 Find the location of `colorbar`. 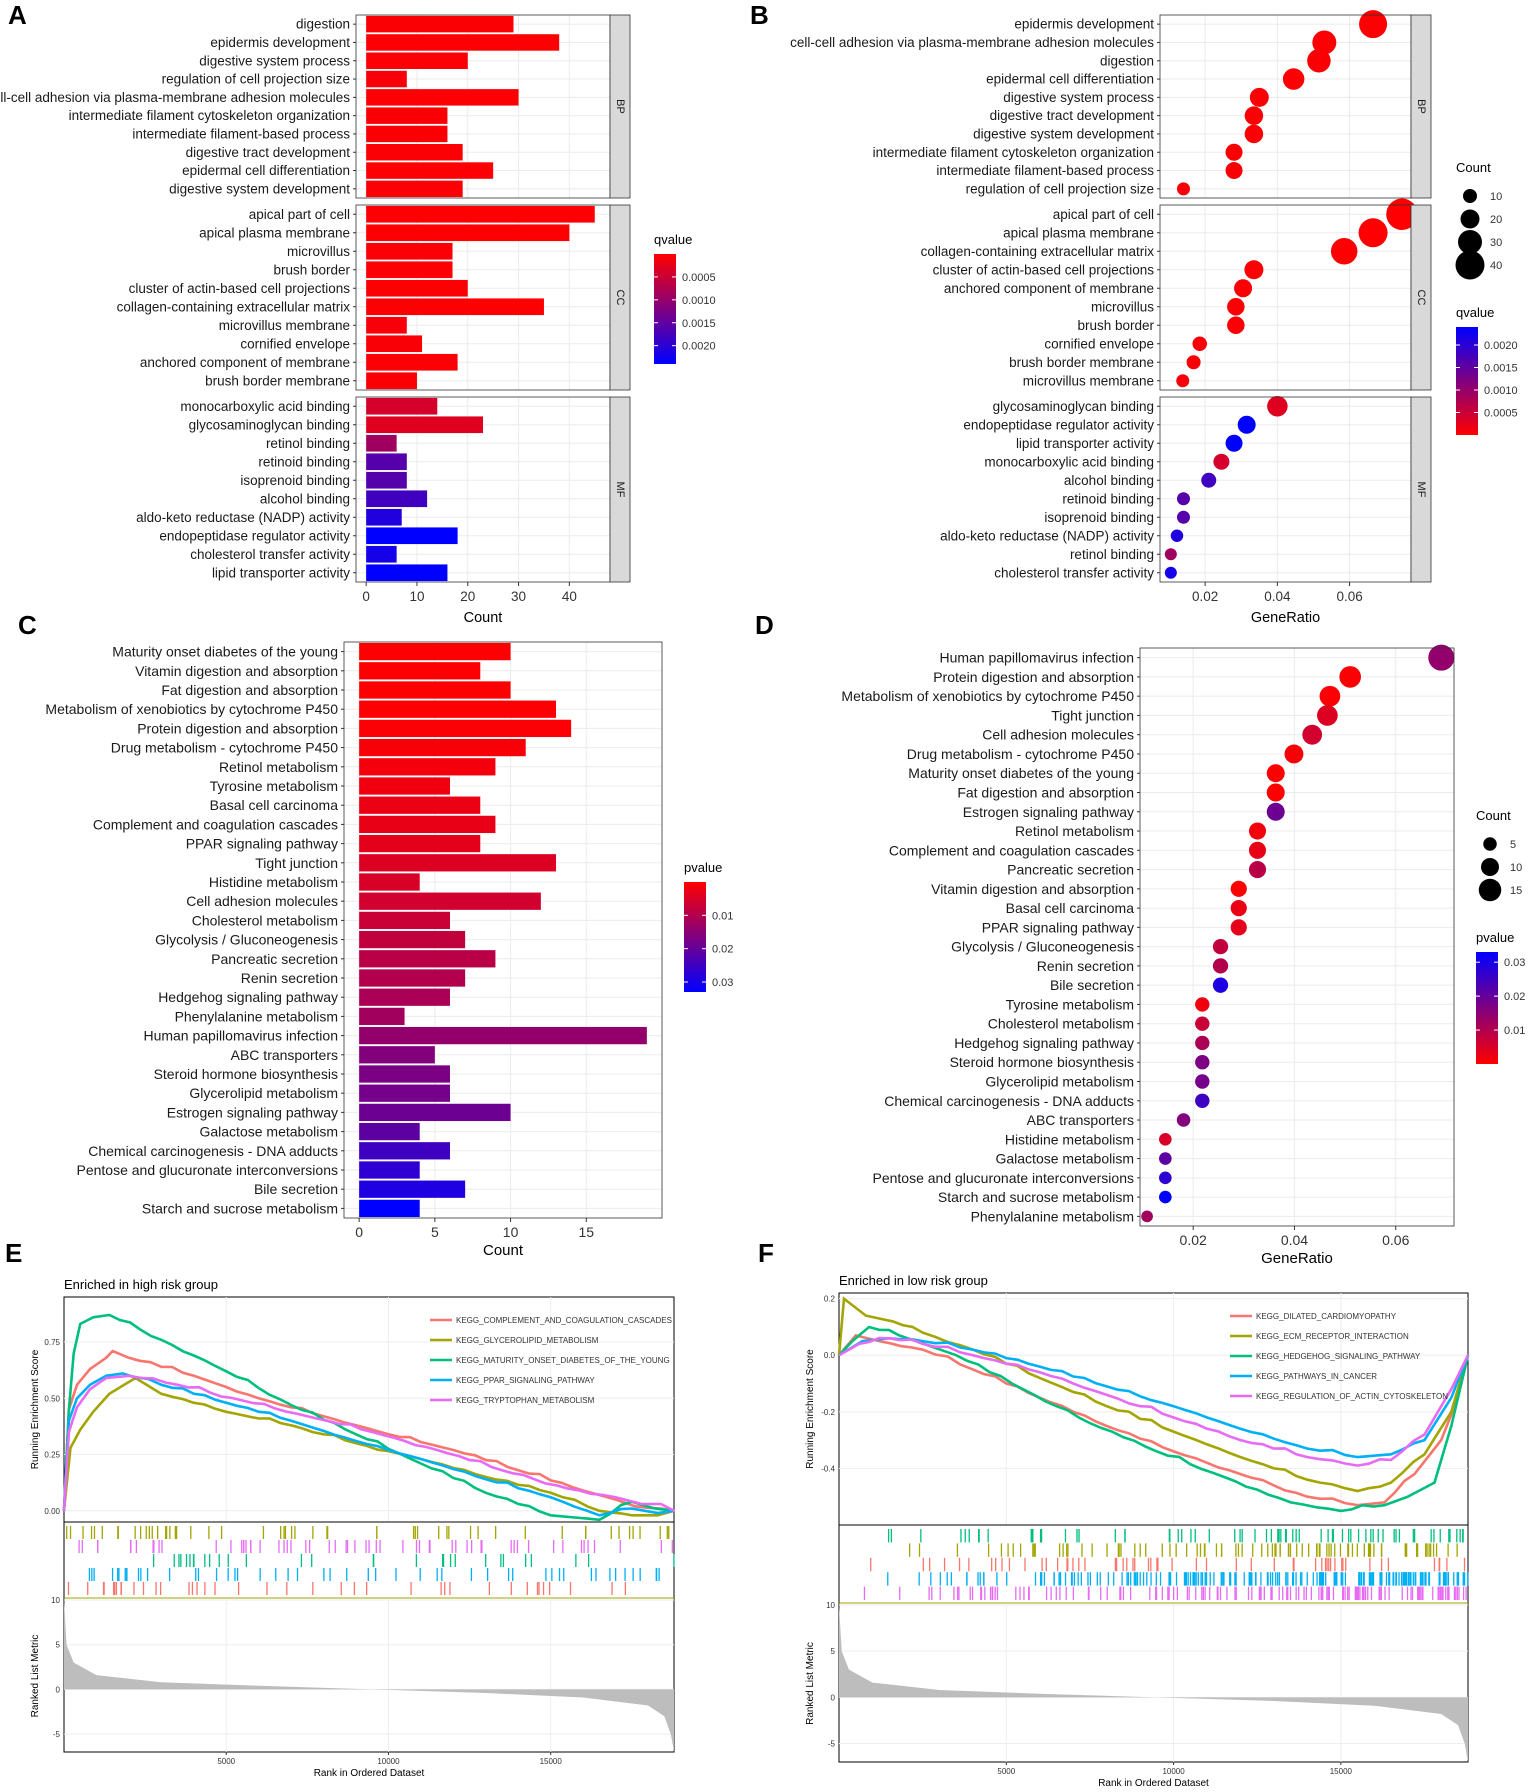

colorbar is located at coordinates (695, 937).